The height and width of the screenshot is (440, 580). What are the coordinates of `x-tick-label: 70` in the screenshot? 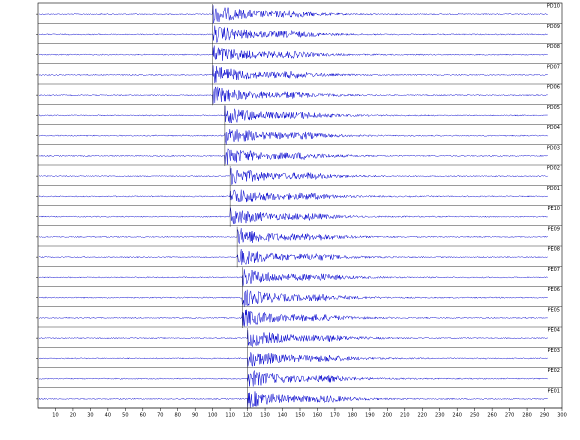 It's located at (160, 416).